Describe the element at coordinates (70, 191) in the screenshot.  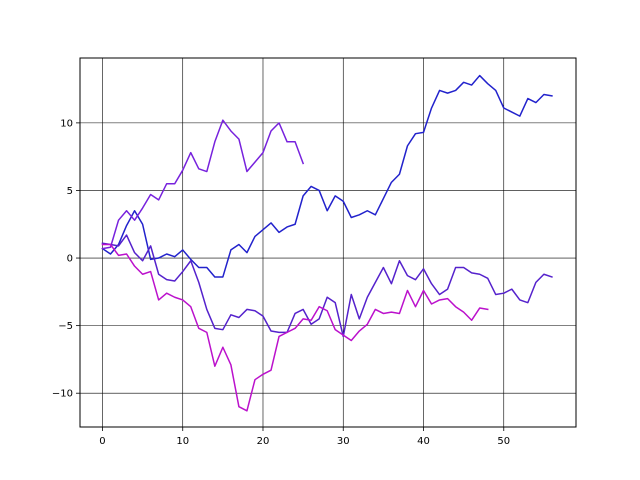
I see `y-tick-label: 5` at that location.